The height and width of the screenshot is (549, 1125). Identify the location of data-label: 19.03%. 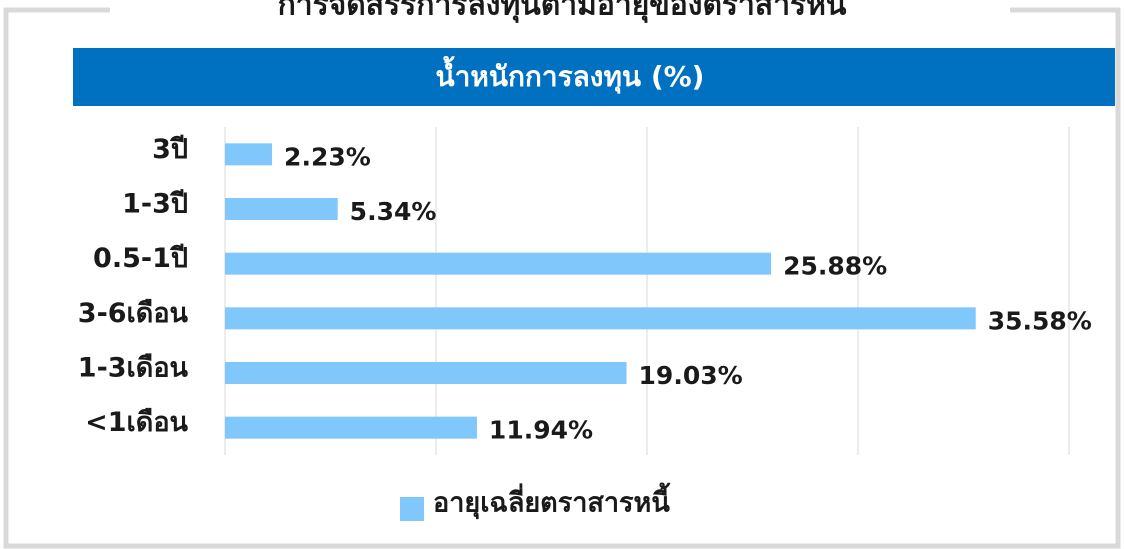
(691, 375).